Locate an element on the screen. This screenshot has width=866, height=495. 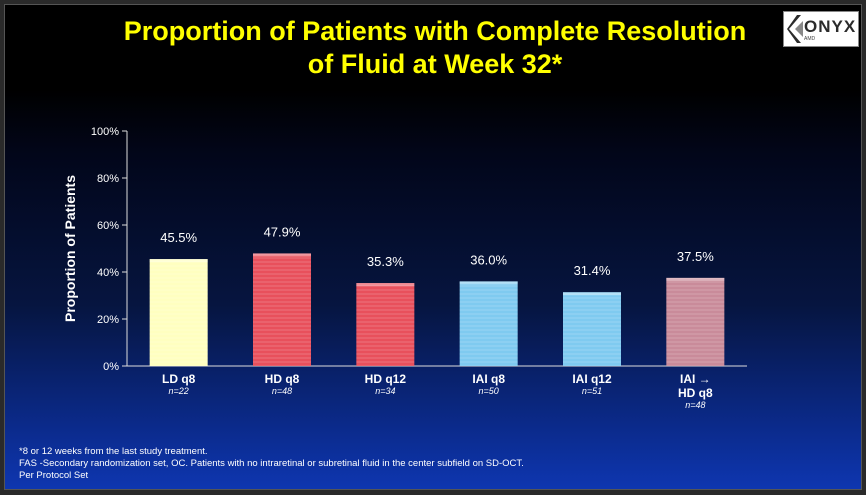
y-tick-label: 60% is located at coordinates (108, 226).